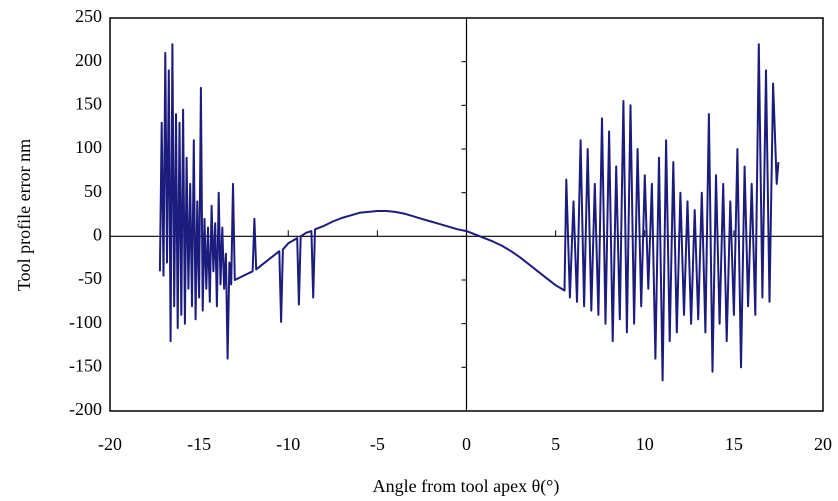 This screenshot has width=838, height=501. What do you see at coordinates (466, 444) in the screenshot?
I see `x-tick-label: 0` at bounding box center [466, 444].